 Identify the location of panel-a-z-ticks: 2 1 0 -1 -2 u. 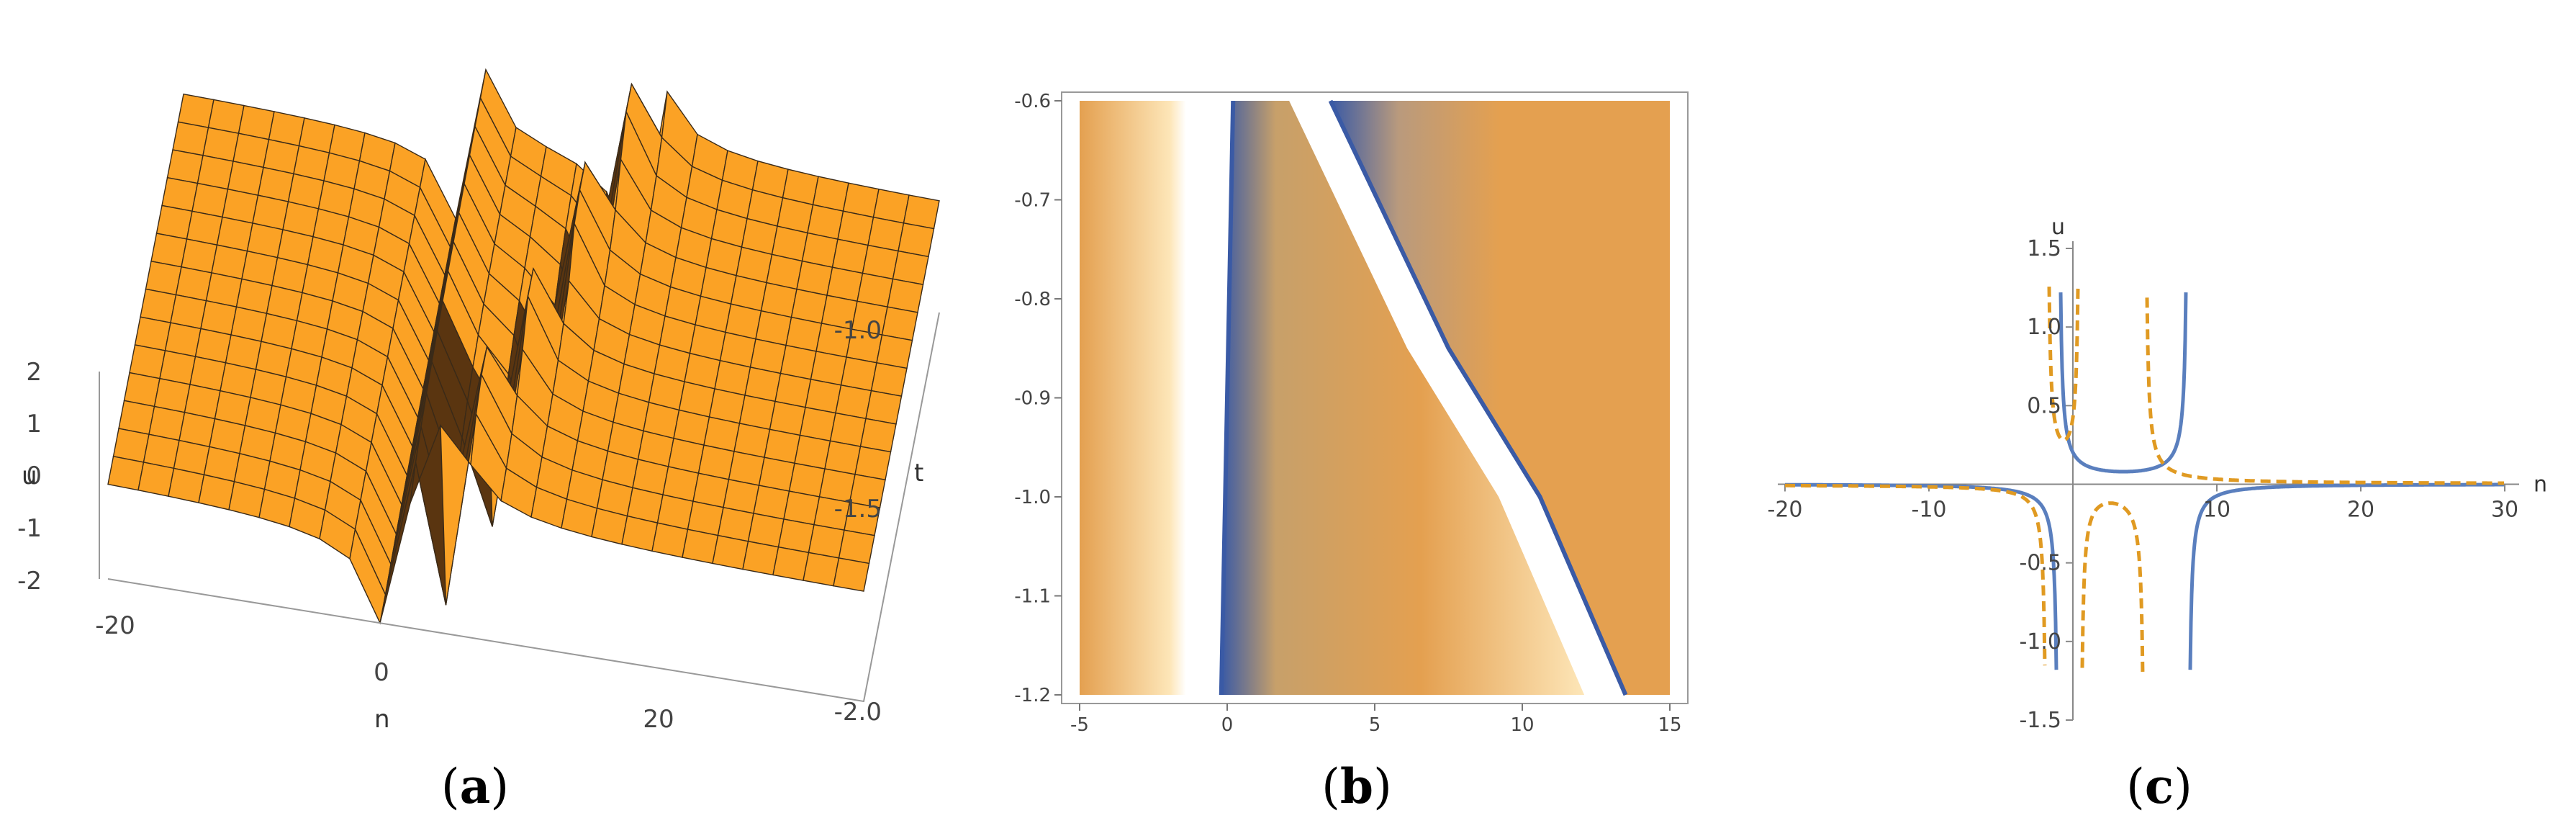
(30, 476).